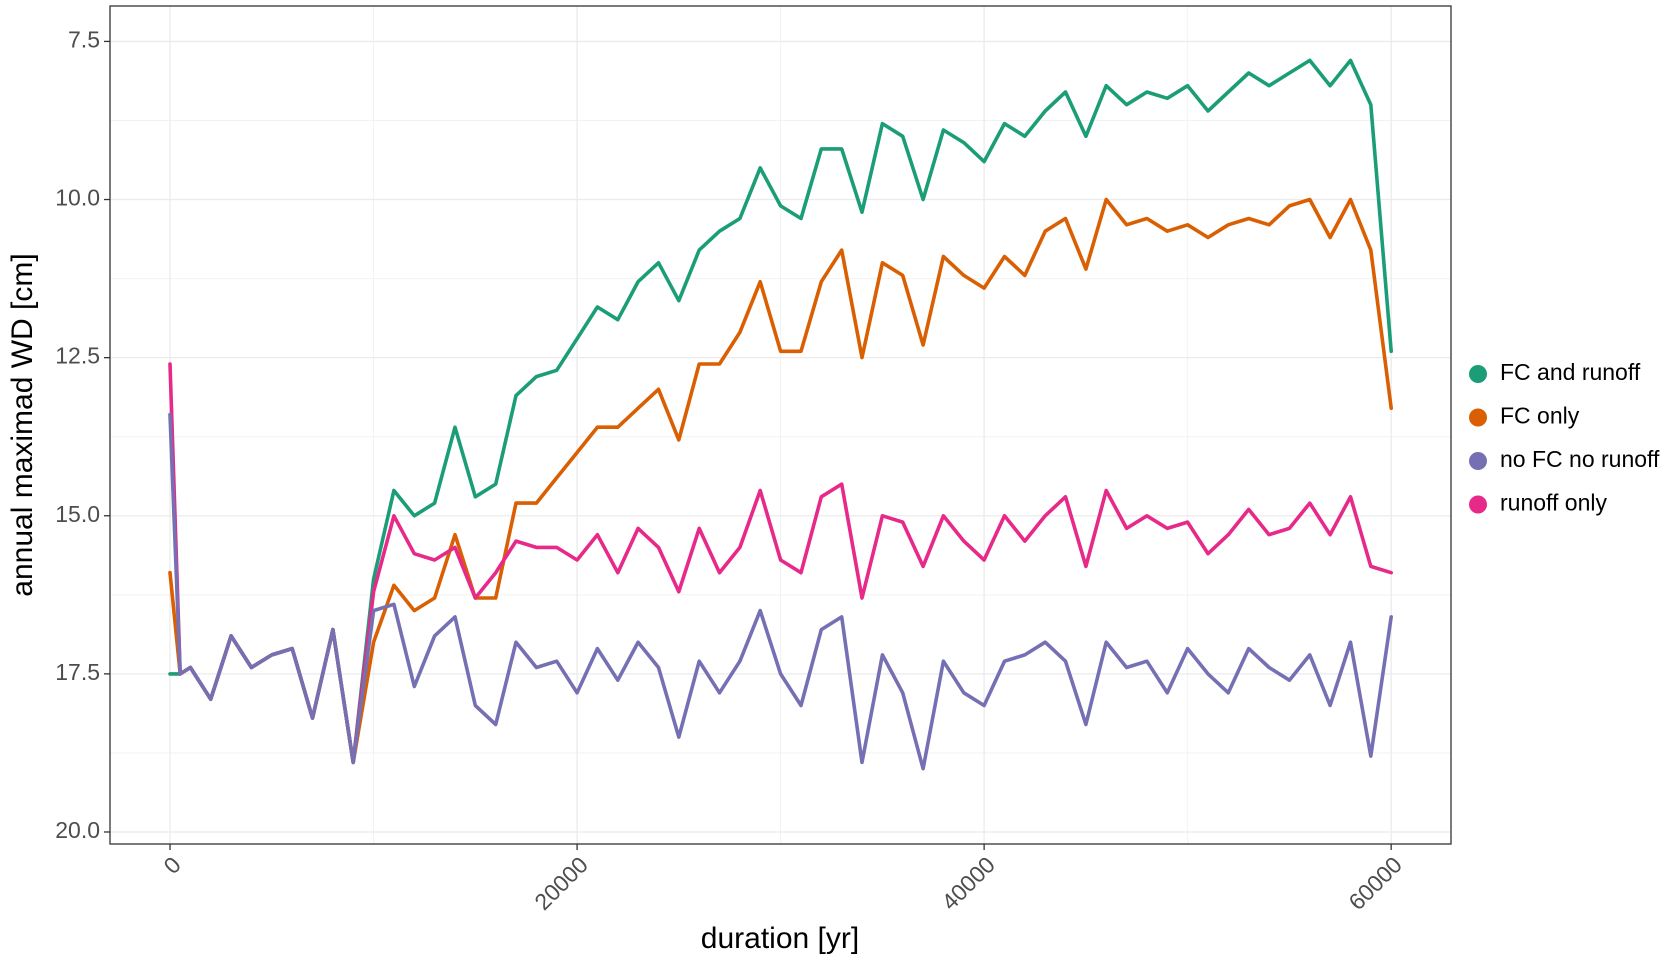 This screenshot has height=963, width=1680. Describe the element at coordinates (84, 39) in the screenshot. I see `y-tick-label: 7.5` at that location.